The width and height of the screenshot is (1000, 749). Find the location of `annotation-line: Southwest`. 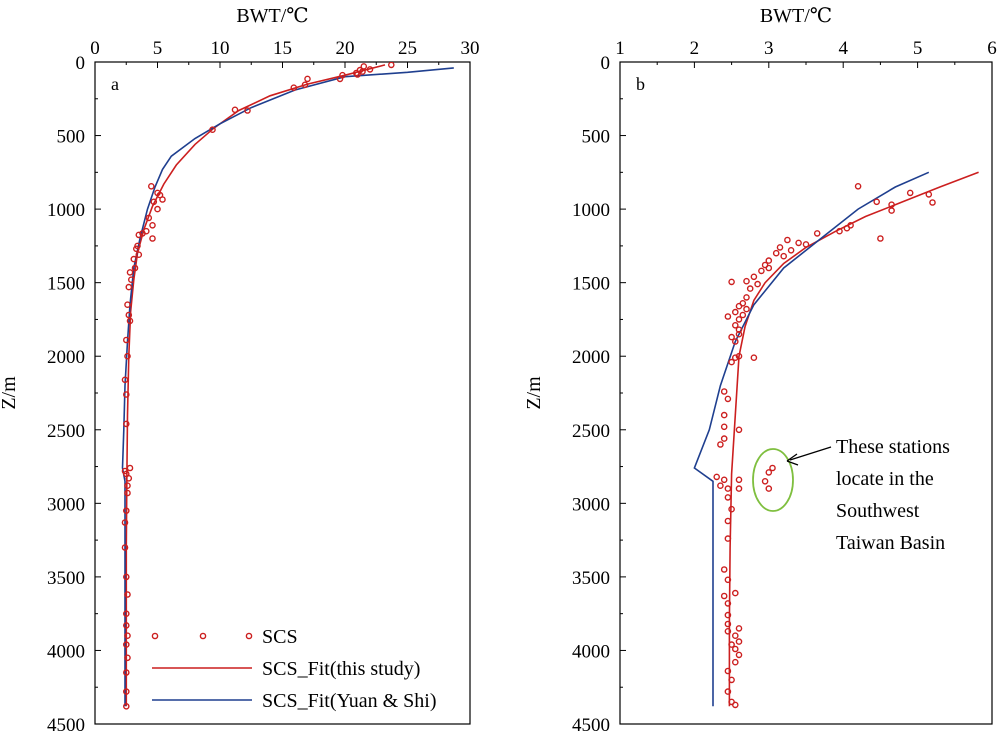

annotation-line: Southwest is located at coordinates (878, 511).